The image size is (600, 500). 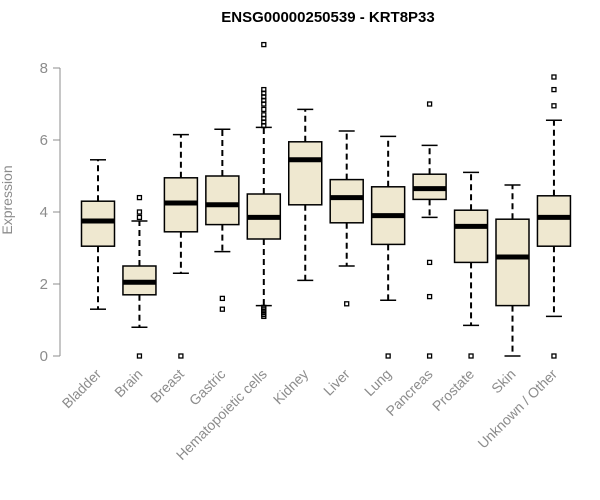 I want to click on x-tick-label: Lung, so click(x=377, y=382).